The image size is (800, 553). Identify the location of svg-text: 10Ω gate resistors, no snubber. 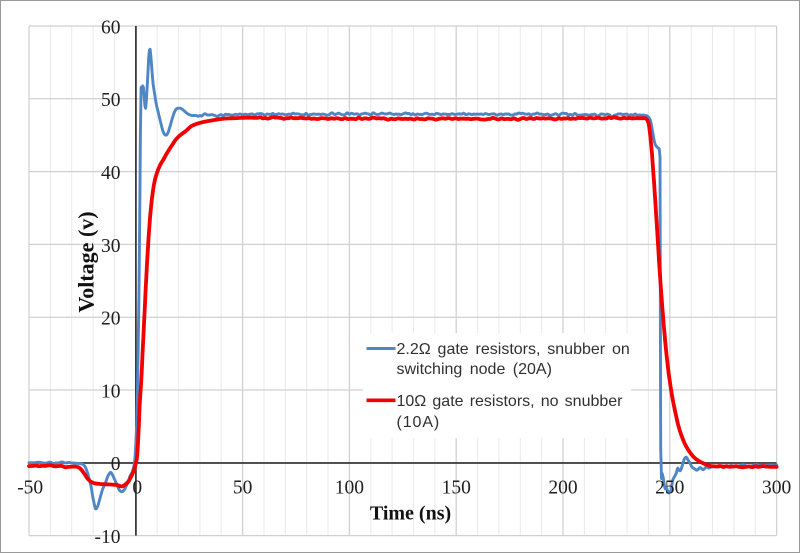
(510, 401).